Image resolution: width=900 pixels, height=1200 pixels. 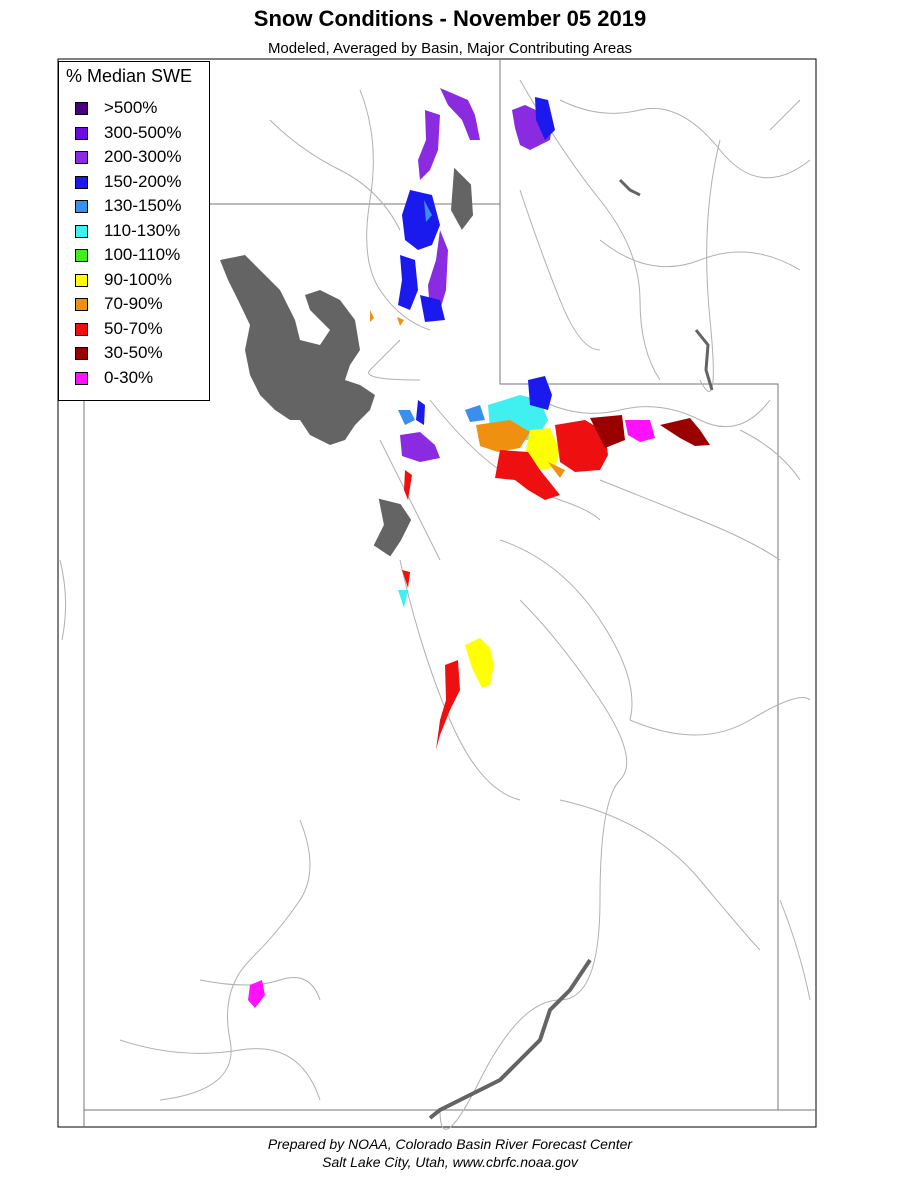 I want to click on legend-item: 300-500%, so click(x=128, y=133).